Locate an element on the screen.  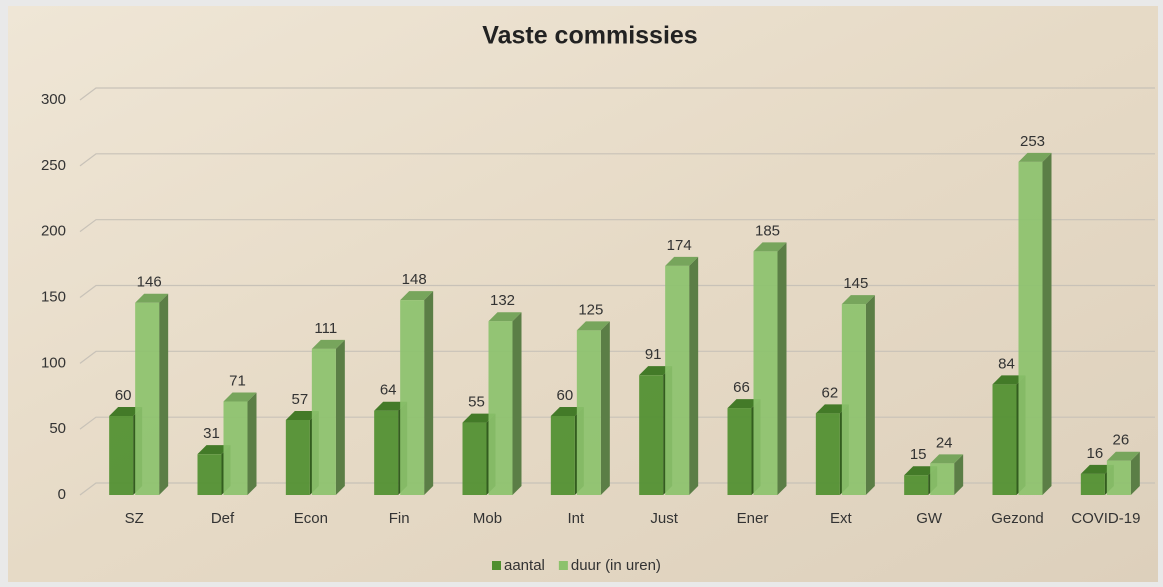
data-label: 71 is located at coordinates (237, 380).